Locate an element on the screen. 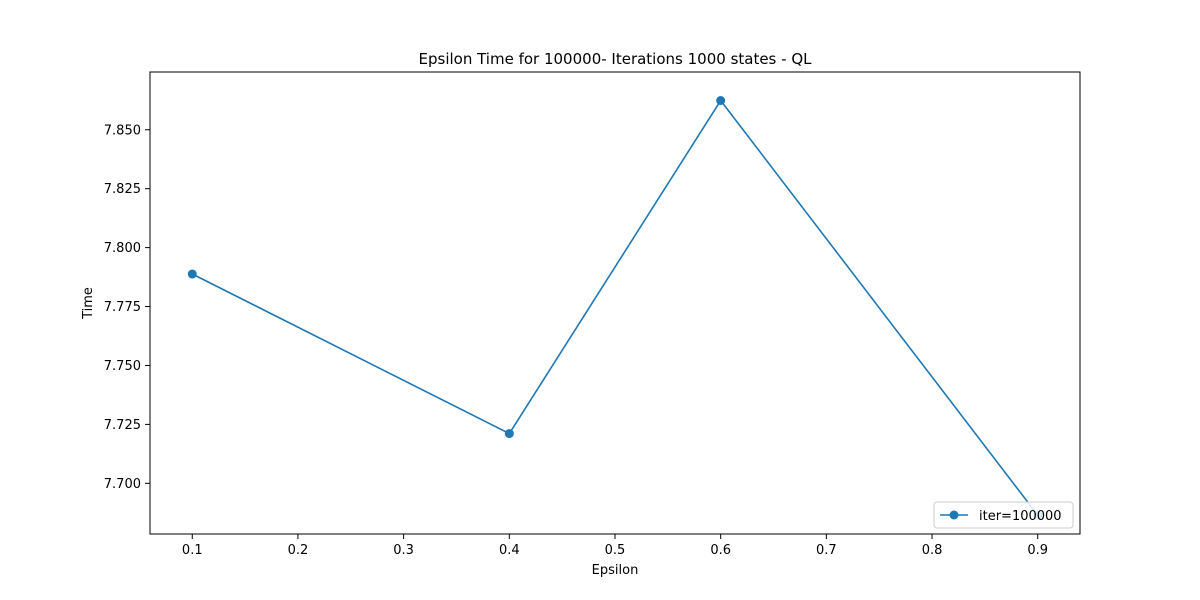 The height and width of the screenshot is (600, 1200). y-tick-label: 7.700 is located at coordinates (122, 484).